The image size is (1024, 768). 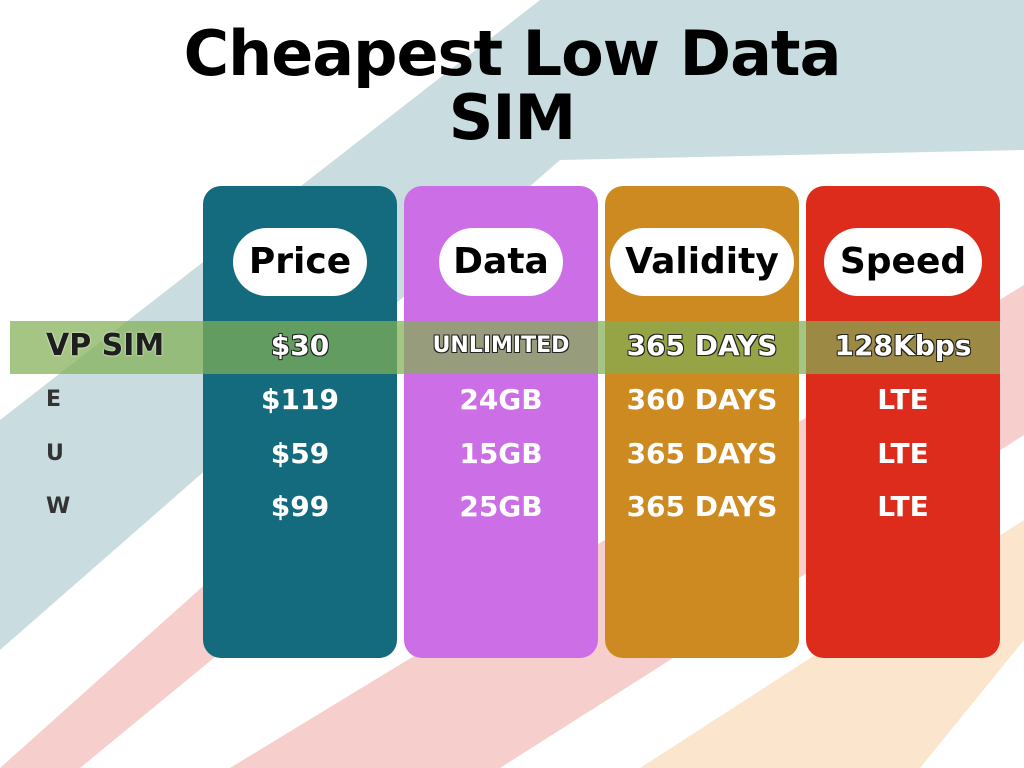 What do you see at coordinates (58, 506) in the screenshot?
I see `row-label: W` at bounding box center [58, 506].